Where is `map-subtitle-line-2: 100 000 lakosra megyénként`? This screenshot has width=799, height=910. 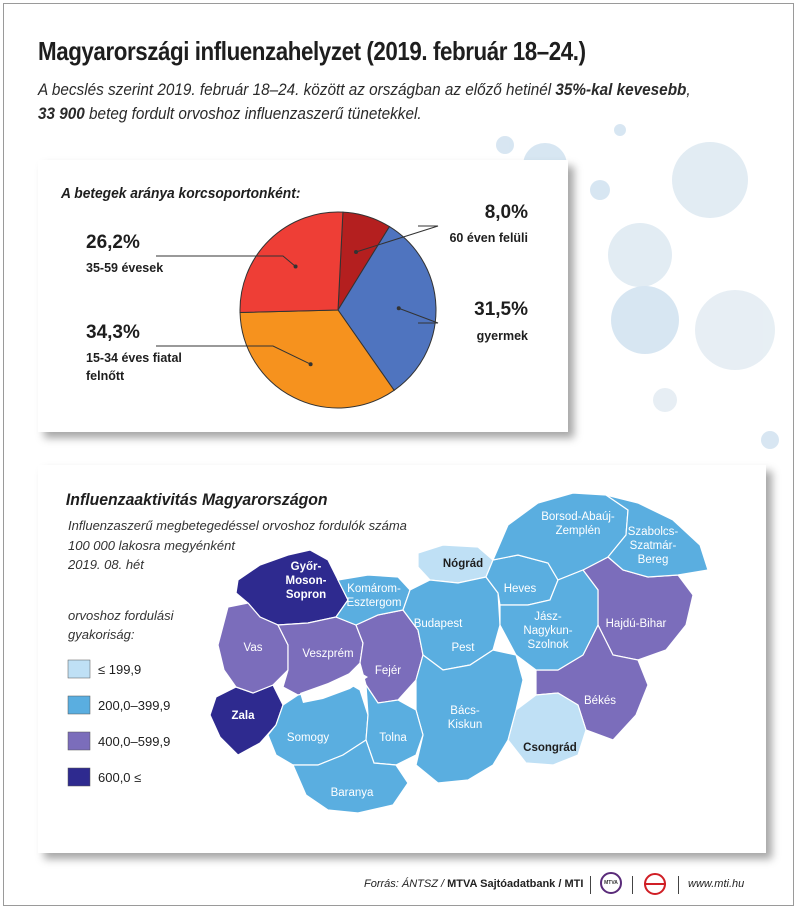 map-subtitle-line-2: 100 000 lakosra megyénként is located at coordinates (152, 545).